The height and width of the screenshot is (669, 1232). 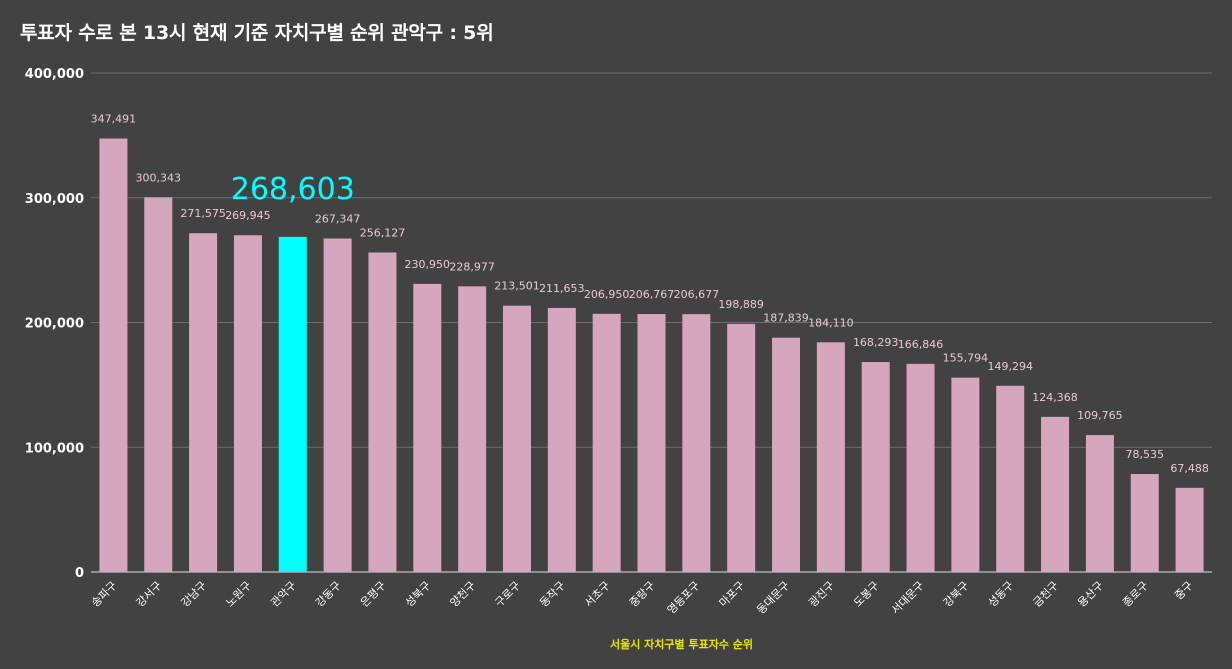 What do you see at coordinates (956, 594) in the screenshot?
I see `x-tick-label: 강북구` at bounding box center [956, 594].